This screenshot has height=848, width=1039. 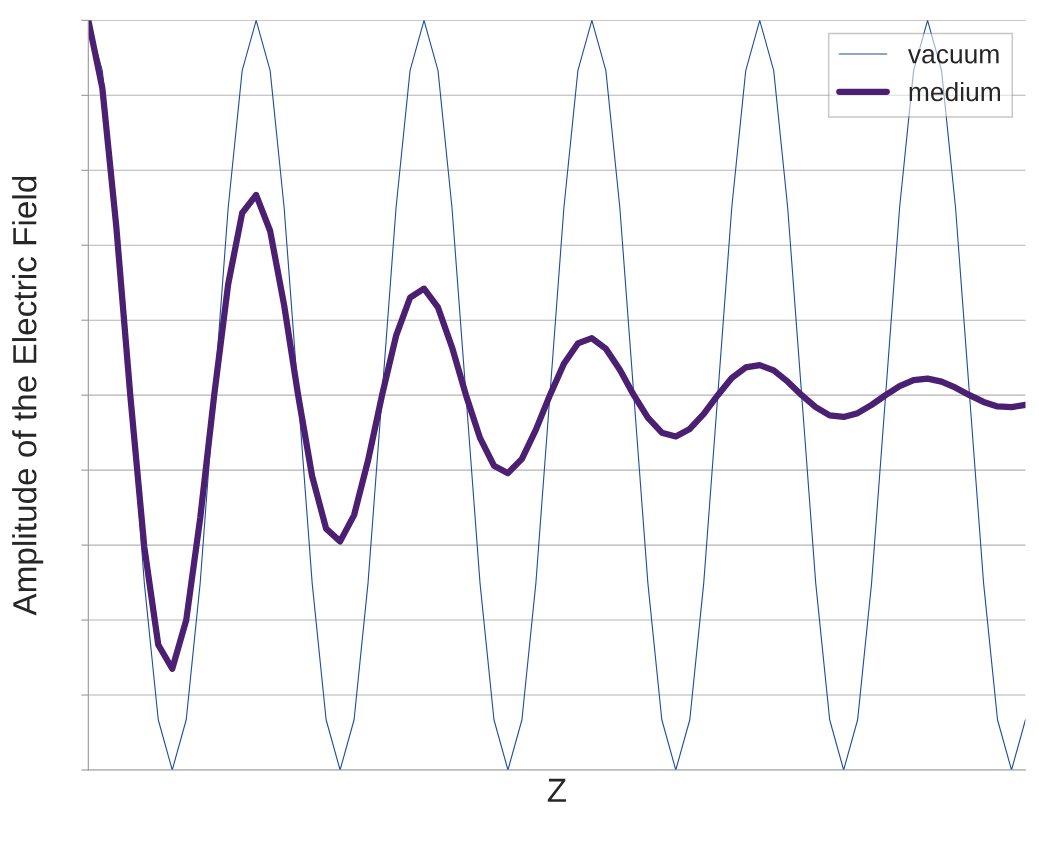 I want to click on legend-label: vacuum, so click(x=953, y=56).